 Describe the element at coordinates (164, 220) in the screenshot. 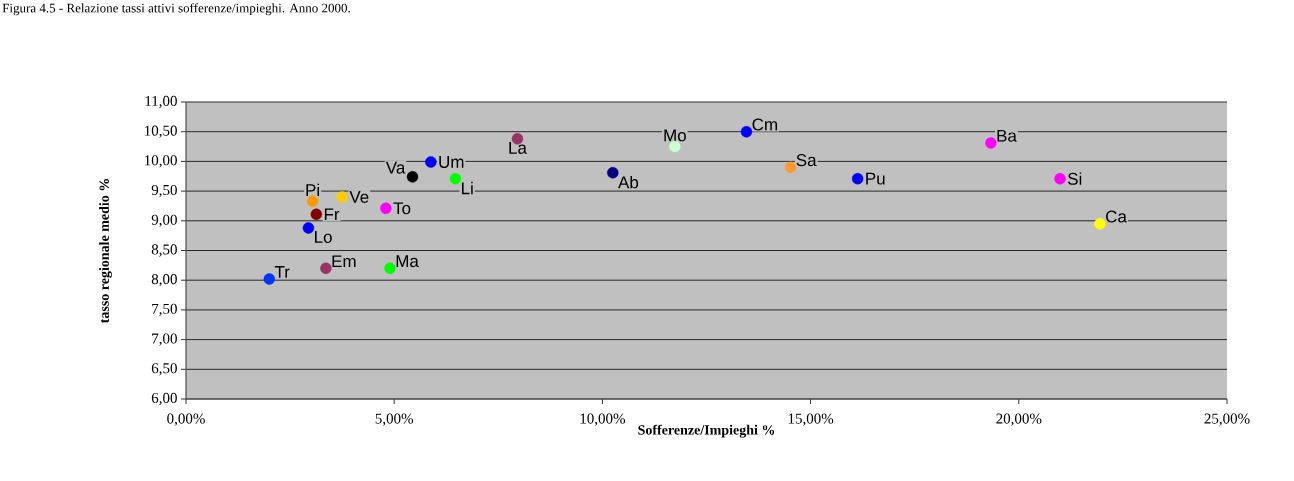

I see `y-tick-label: 9,00` at that location.